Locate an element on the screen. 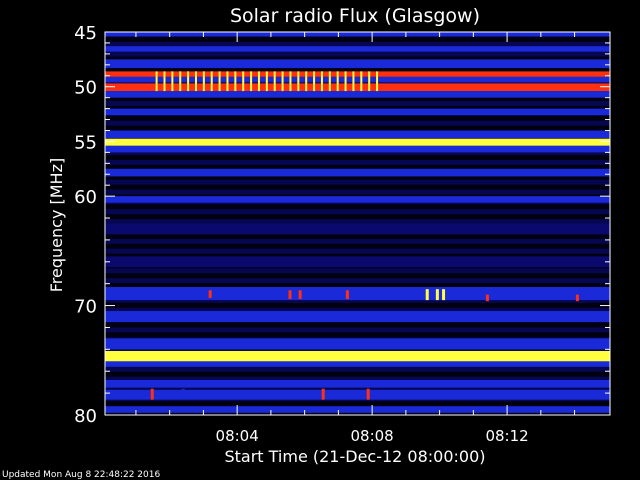 The image size is (640, 480). x-axis-label: Start Time (21-Dec-12 08:00:00) is located at coordinates (354, 456).